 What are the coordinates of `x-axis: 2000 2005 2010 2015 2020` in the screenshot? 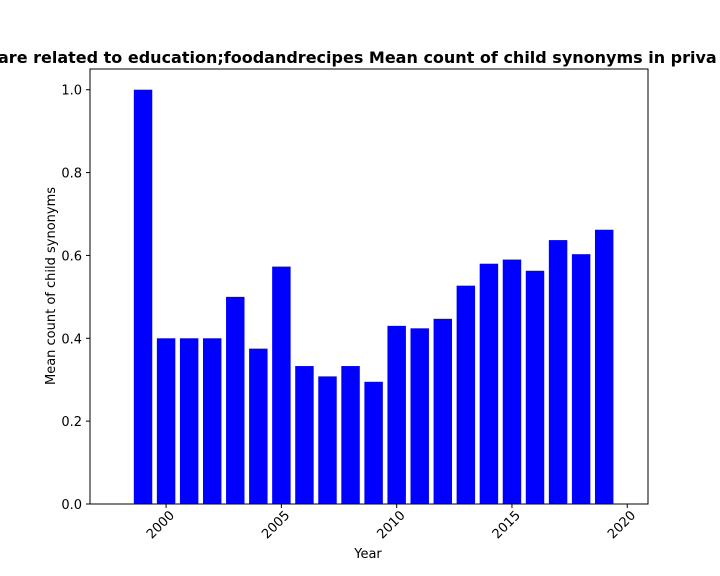 It's located at (391, 523).